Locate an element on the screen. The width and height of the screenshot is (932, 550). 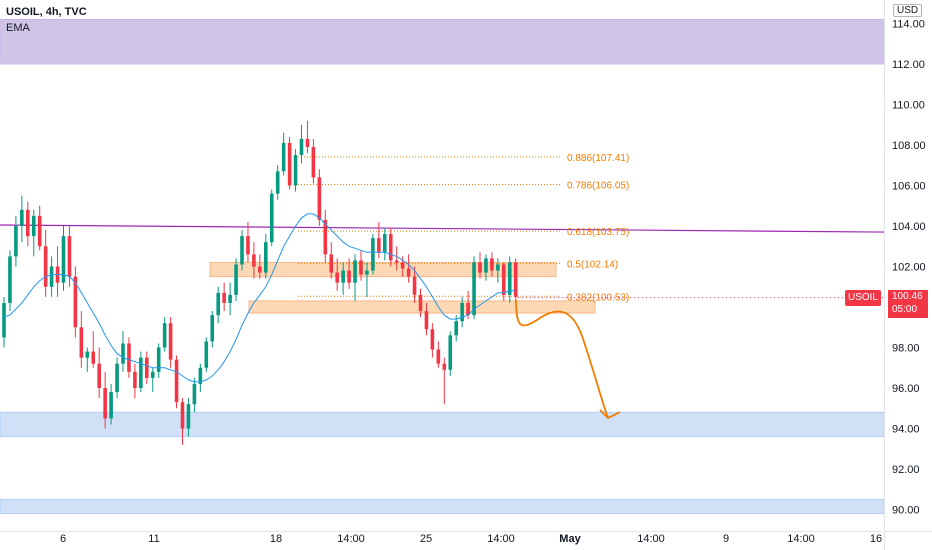
projection-layer is located at coordinates (699, 358).